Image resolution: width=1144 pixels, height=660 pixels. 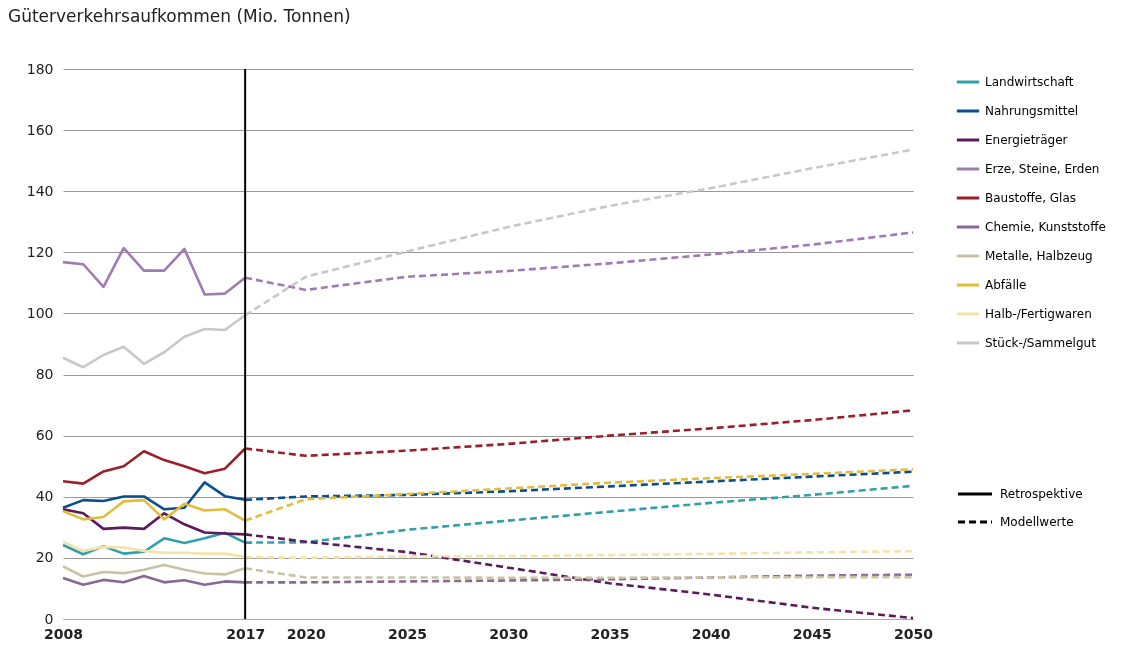 I want to click on text: Modellwerte, so click(x=1037, y=522).